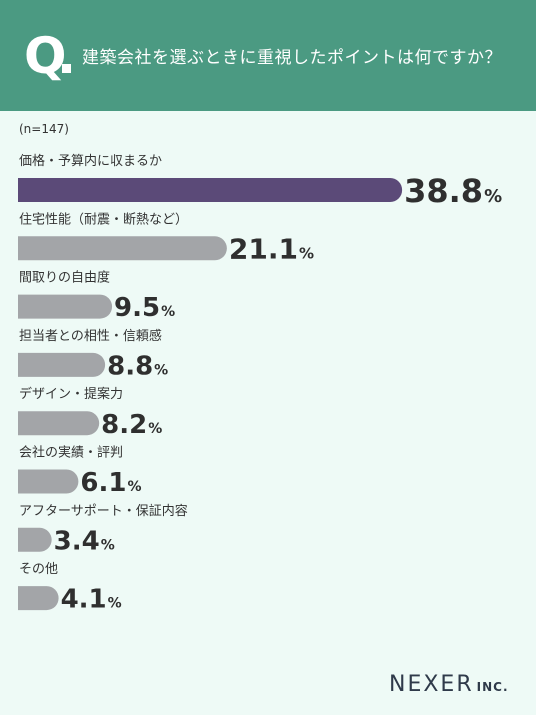 This screenshot has width=536, height=715. I want to click on category-label: デザイン・提案力, so click(71, 394).